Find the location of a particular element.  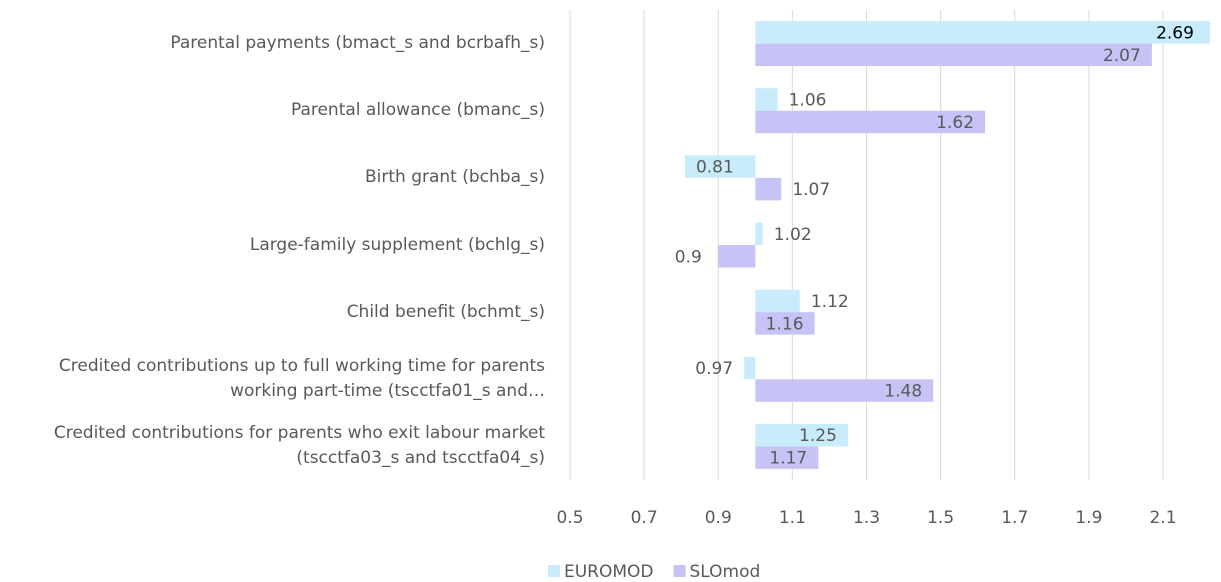

data-label: 1.17 is located at coordinates (788, 459).